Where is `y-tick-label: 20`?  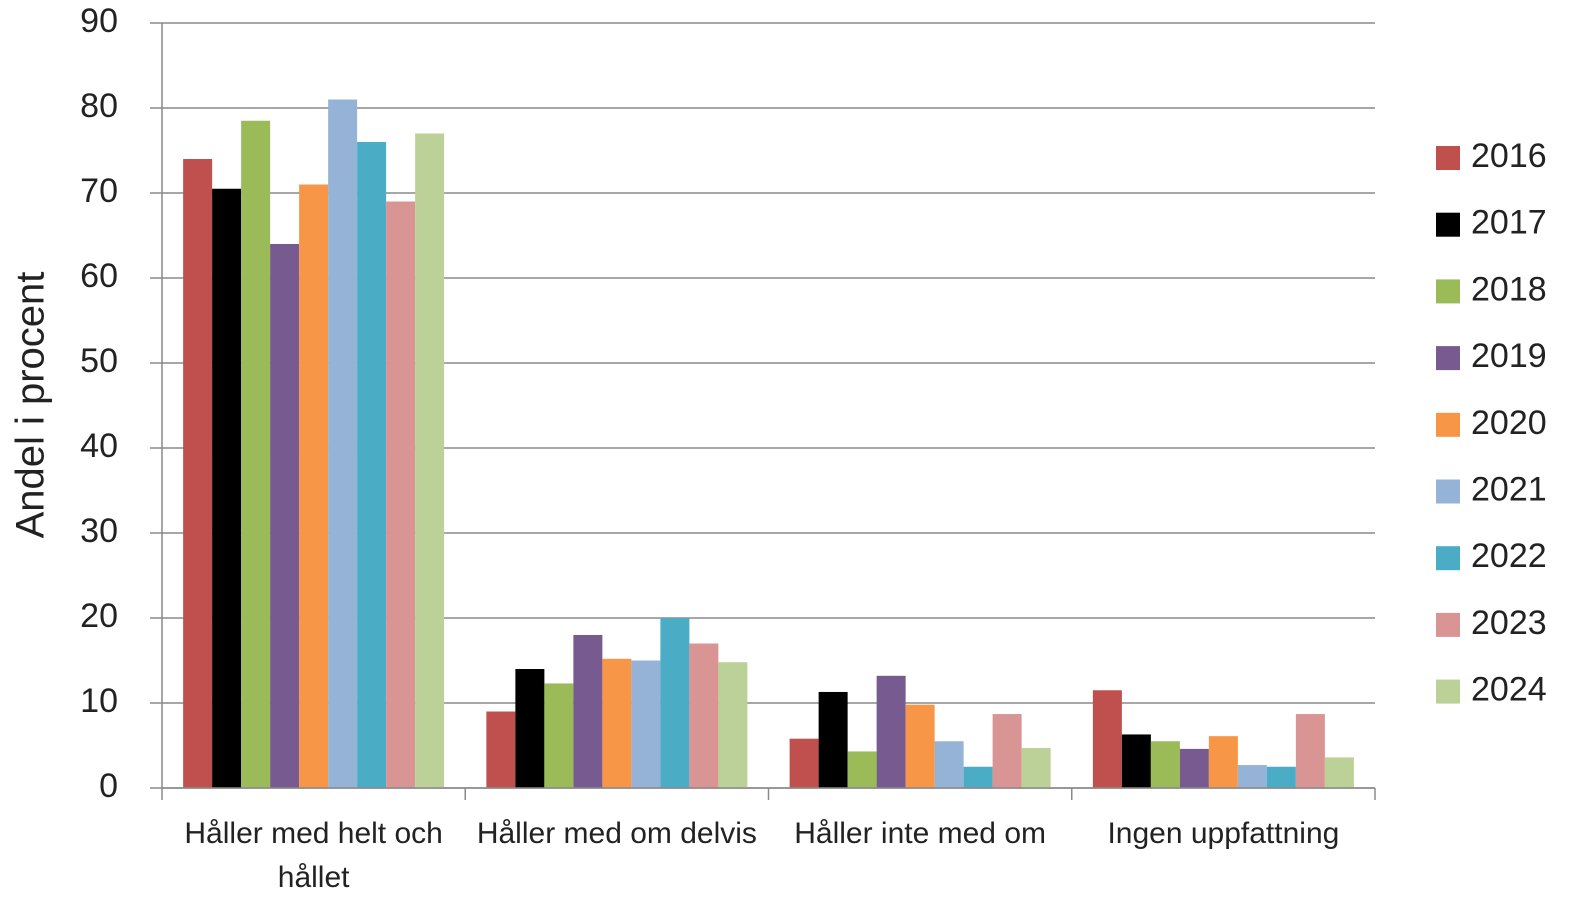 y-tick-label: 20 is located at coordinates (99, 616).